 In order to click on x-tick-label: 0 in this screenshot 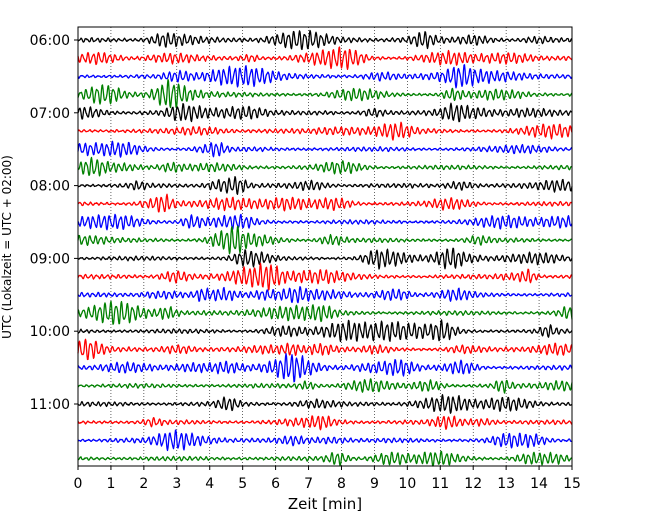, I will do `click(78, 484)`.